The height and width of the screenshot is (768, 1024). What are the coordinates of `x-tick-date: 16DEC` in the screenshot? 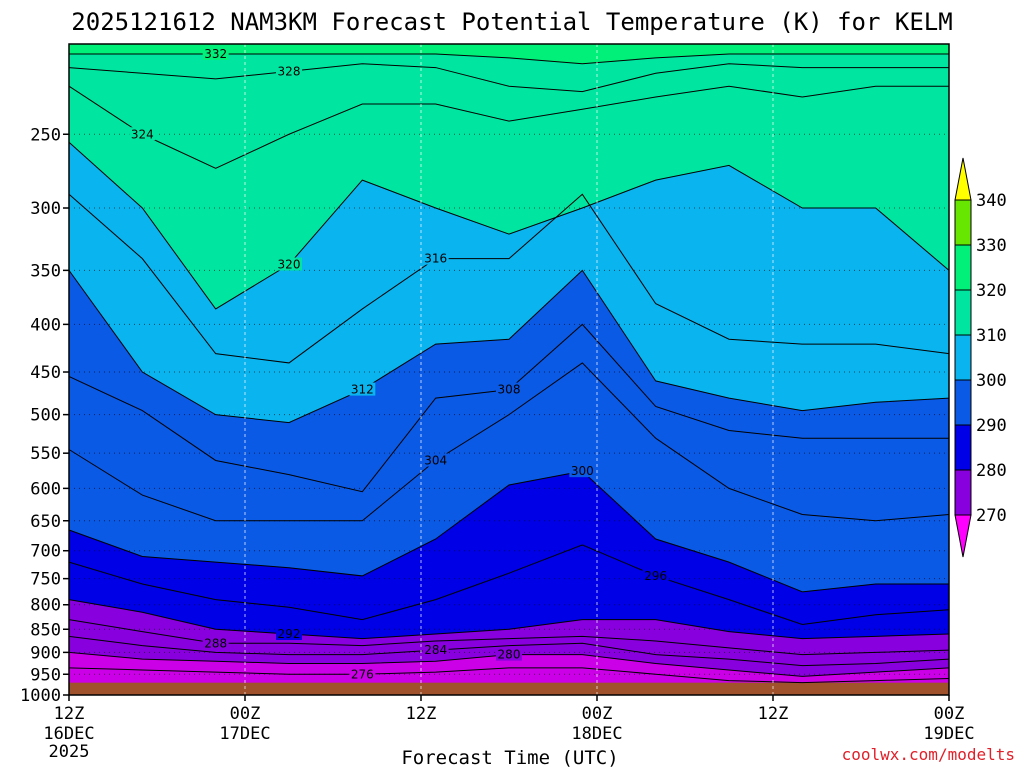 It's located at (68, 734).